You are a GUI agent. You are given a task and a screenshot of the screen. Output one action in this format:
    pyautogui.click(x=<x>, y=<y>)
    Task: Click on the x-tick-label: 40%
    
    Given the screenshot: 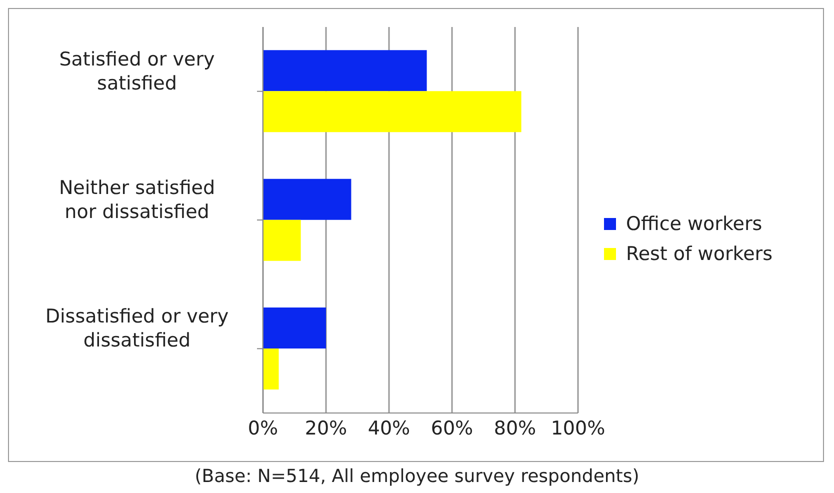 What is the action you would take?
    pyautogui.click(x=389, y=428)
    